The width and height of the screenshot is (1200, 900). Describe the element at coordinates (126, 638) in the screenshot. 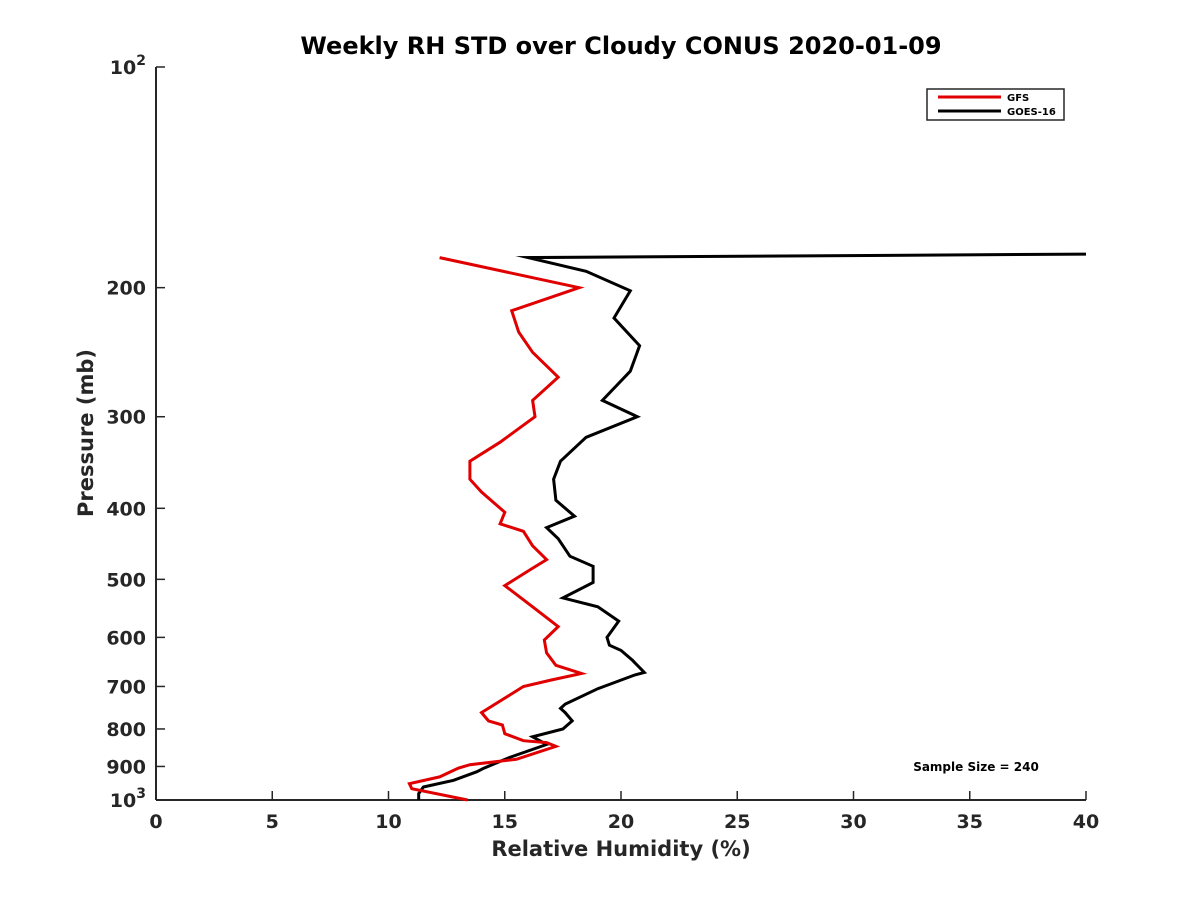

I see `y-tick-label: 600` at that location.